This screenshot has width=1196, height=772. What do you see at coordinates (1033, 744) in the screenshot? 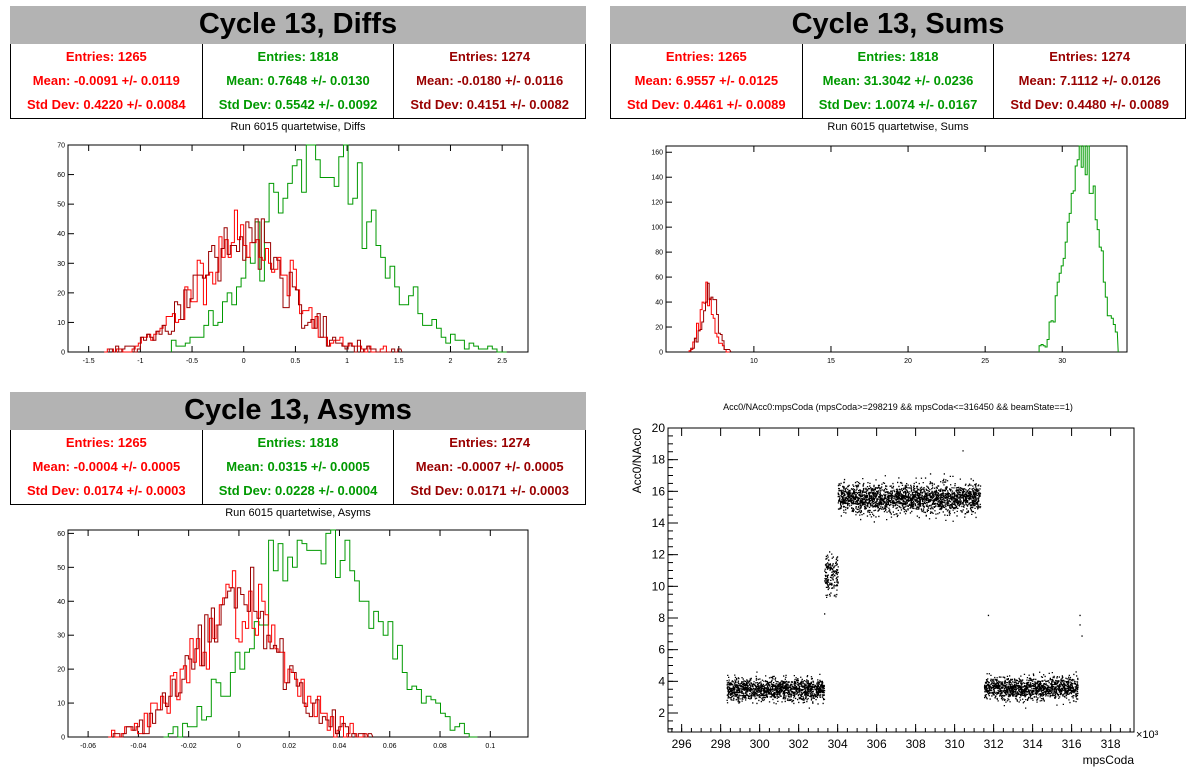
I see `x-tick-label: 314` at bounding box center [1033, 744].